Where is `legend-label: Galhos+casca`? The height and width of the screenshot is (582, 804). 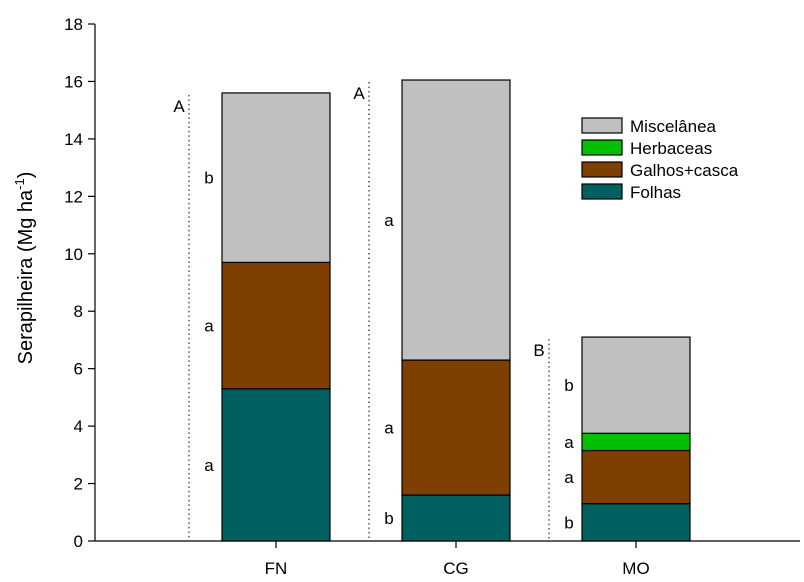
legend-label: Galhos+casca is located at coordinates (684, 170).